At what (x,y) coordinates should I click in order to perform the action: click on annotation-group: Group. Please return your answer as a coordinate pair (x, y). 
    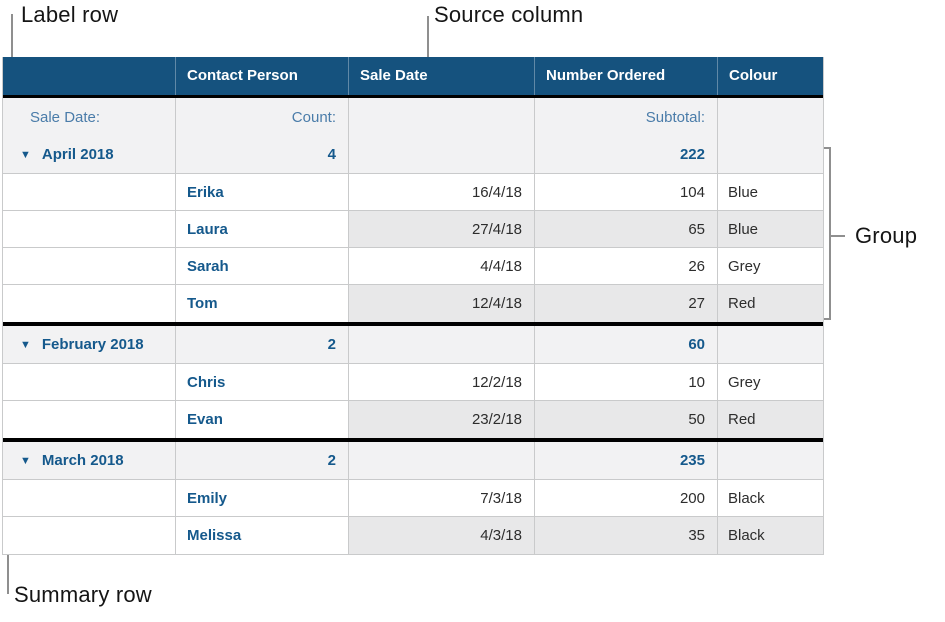
    Looking at the image, I should click on (886, 235).